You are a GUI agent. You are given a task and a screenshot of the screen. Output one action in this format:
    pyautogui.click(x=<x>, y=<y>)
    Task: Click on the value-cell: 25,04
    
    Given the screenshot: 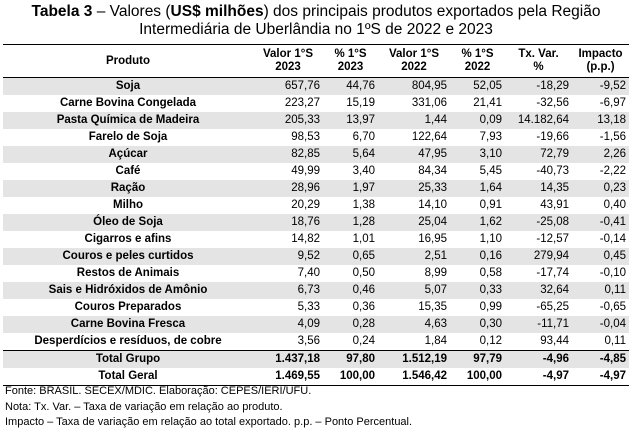 What is the action you would take?
    pyautogui.click(x=414, y=222)
    